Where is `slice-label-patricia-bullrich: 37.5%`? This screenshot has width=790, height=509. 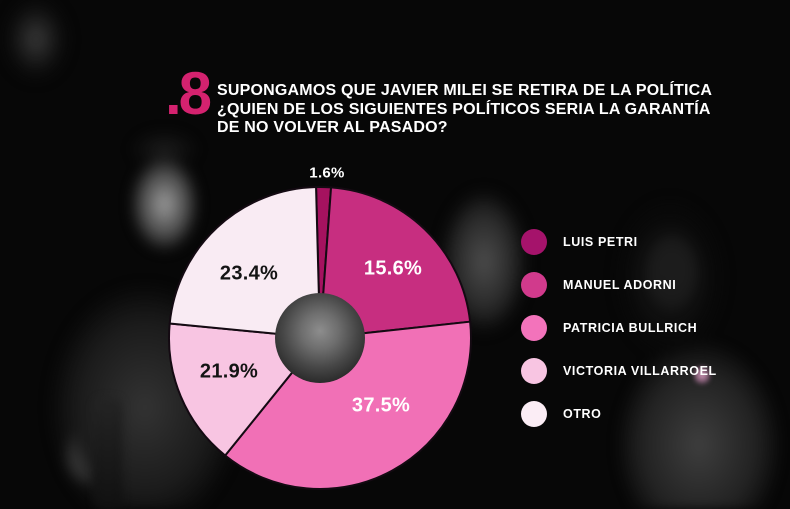 slice-label-patricia-bullrich: 37.5% is located at coordinates (381, 405).